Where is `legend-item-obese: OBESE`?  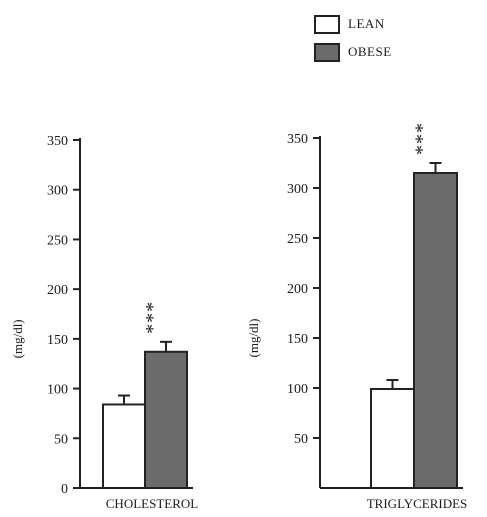
legend-item-obese: OBESE is located at coordinates (353, 52).